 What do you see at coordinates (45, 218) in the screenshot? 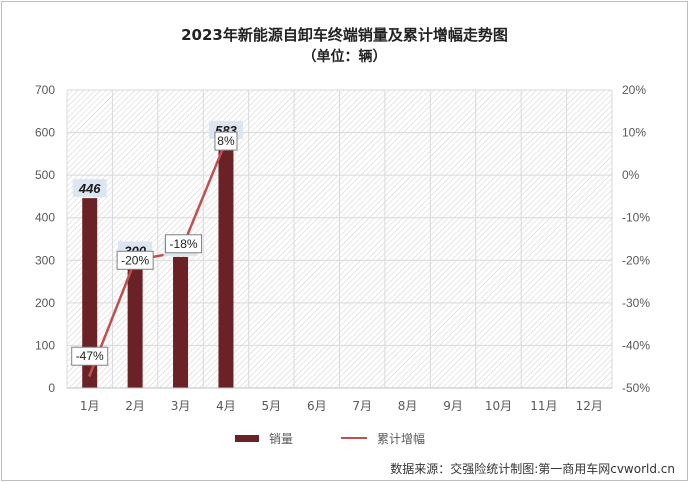
I see `y-left-tick-label: 400` at bounding box center [45, 218].